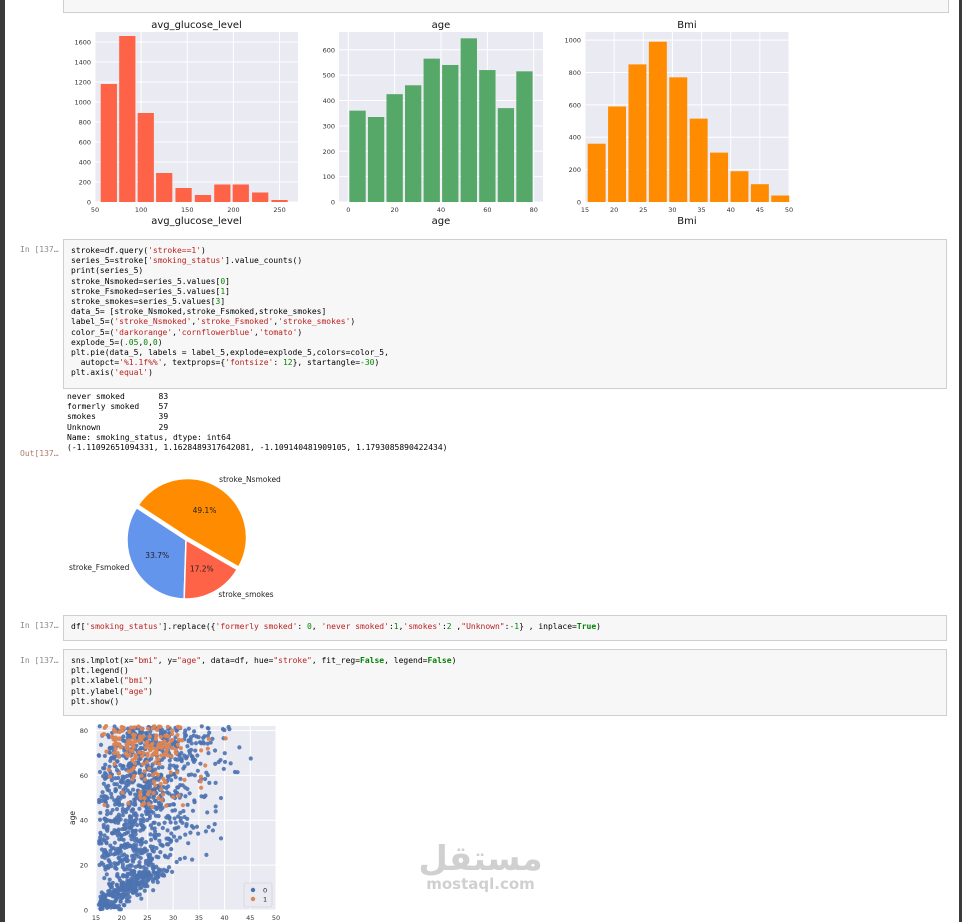 The height and width of the screenshot is (922, 962). What do you see at coordinates (97, 342) in the screenshot?
I see `code-token: explode_5=(` at bounding box center [97, 342].